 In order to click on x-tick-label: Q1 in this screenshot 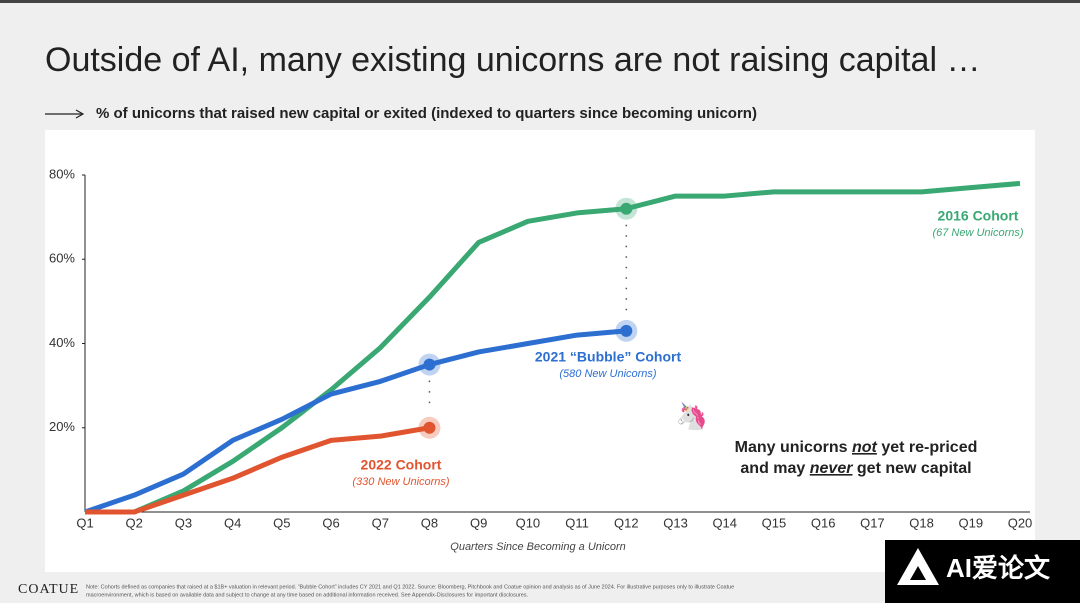, I will do `click(84, 522)`.